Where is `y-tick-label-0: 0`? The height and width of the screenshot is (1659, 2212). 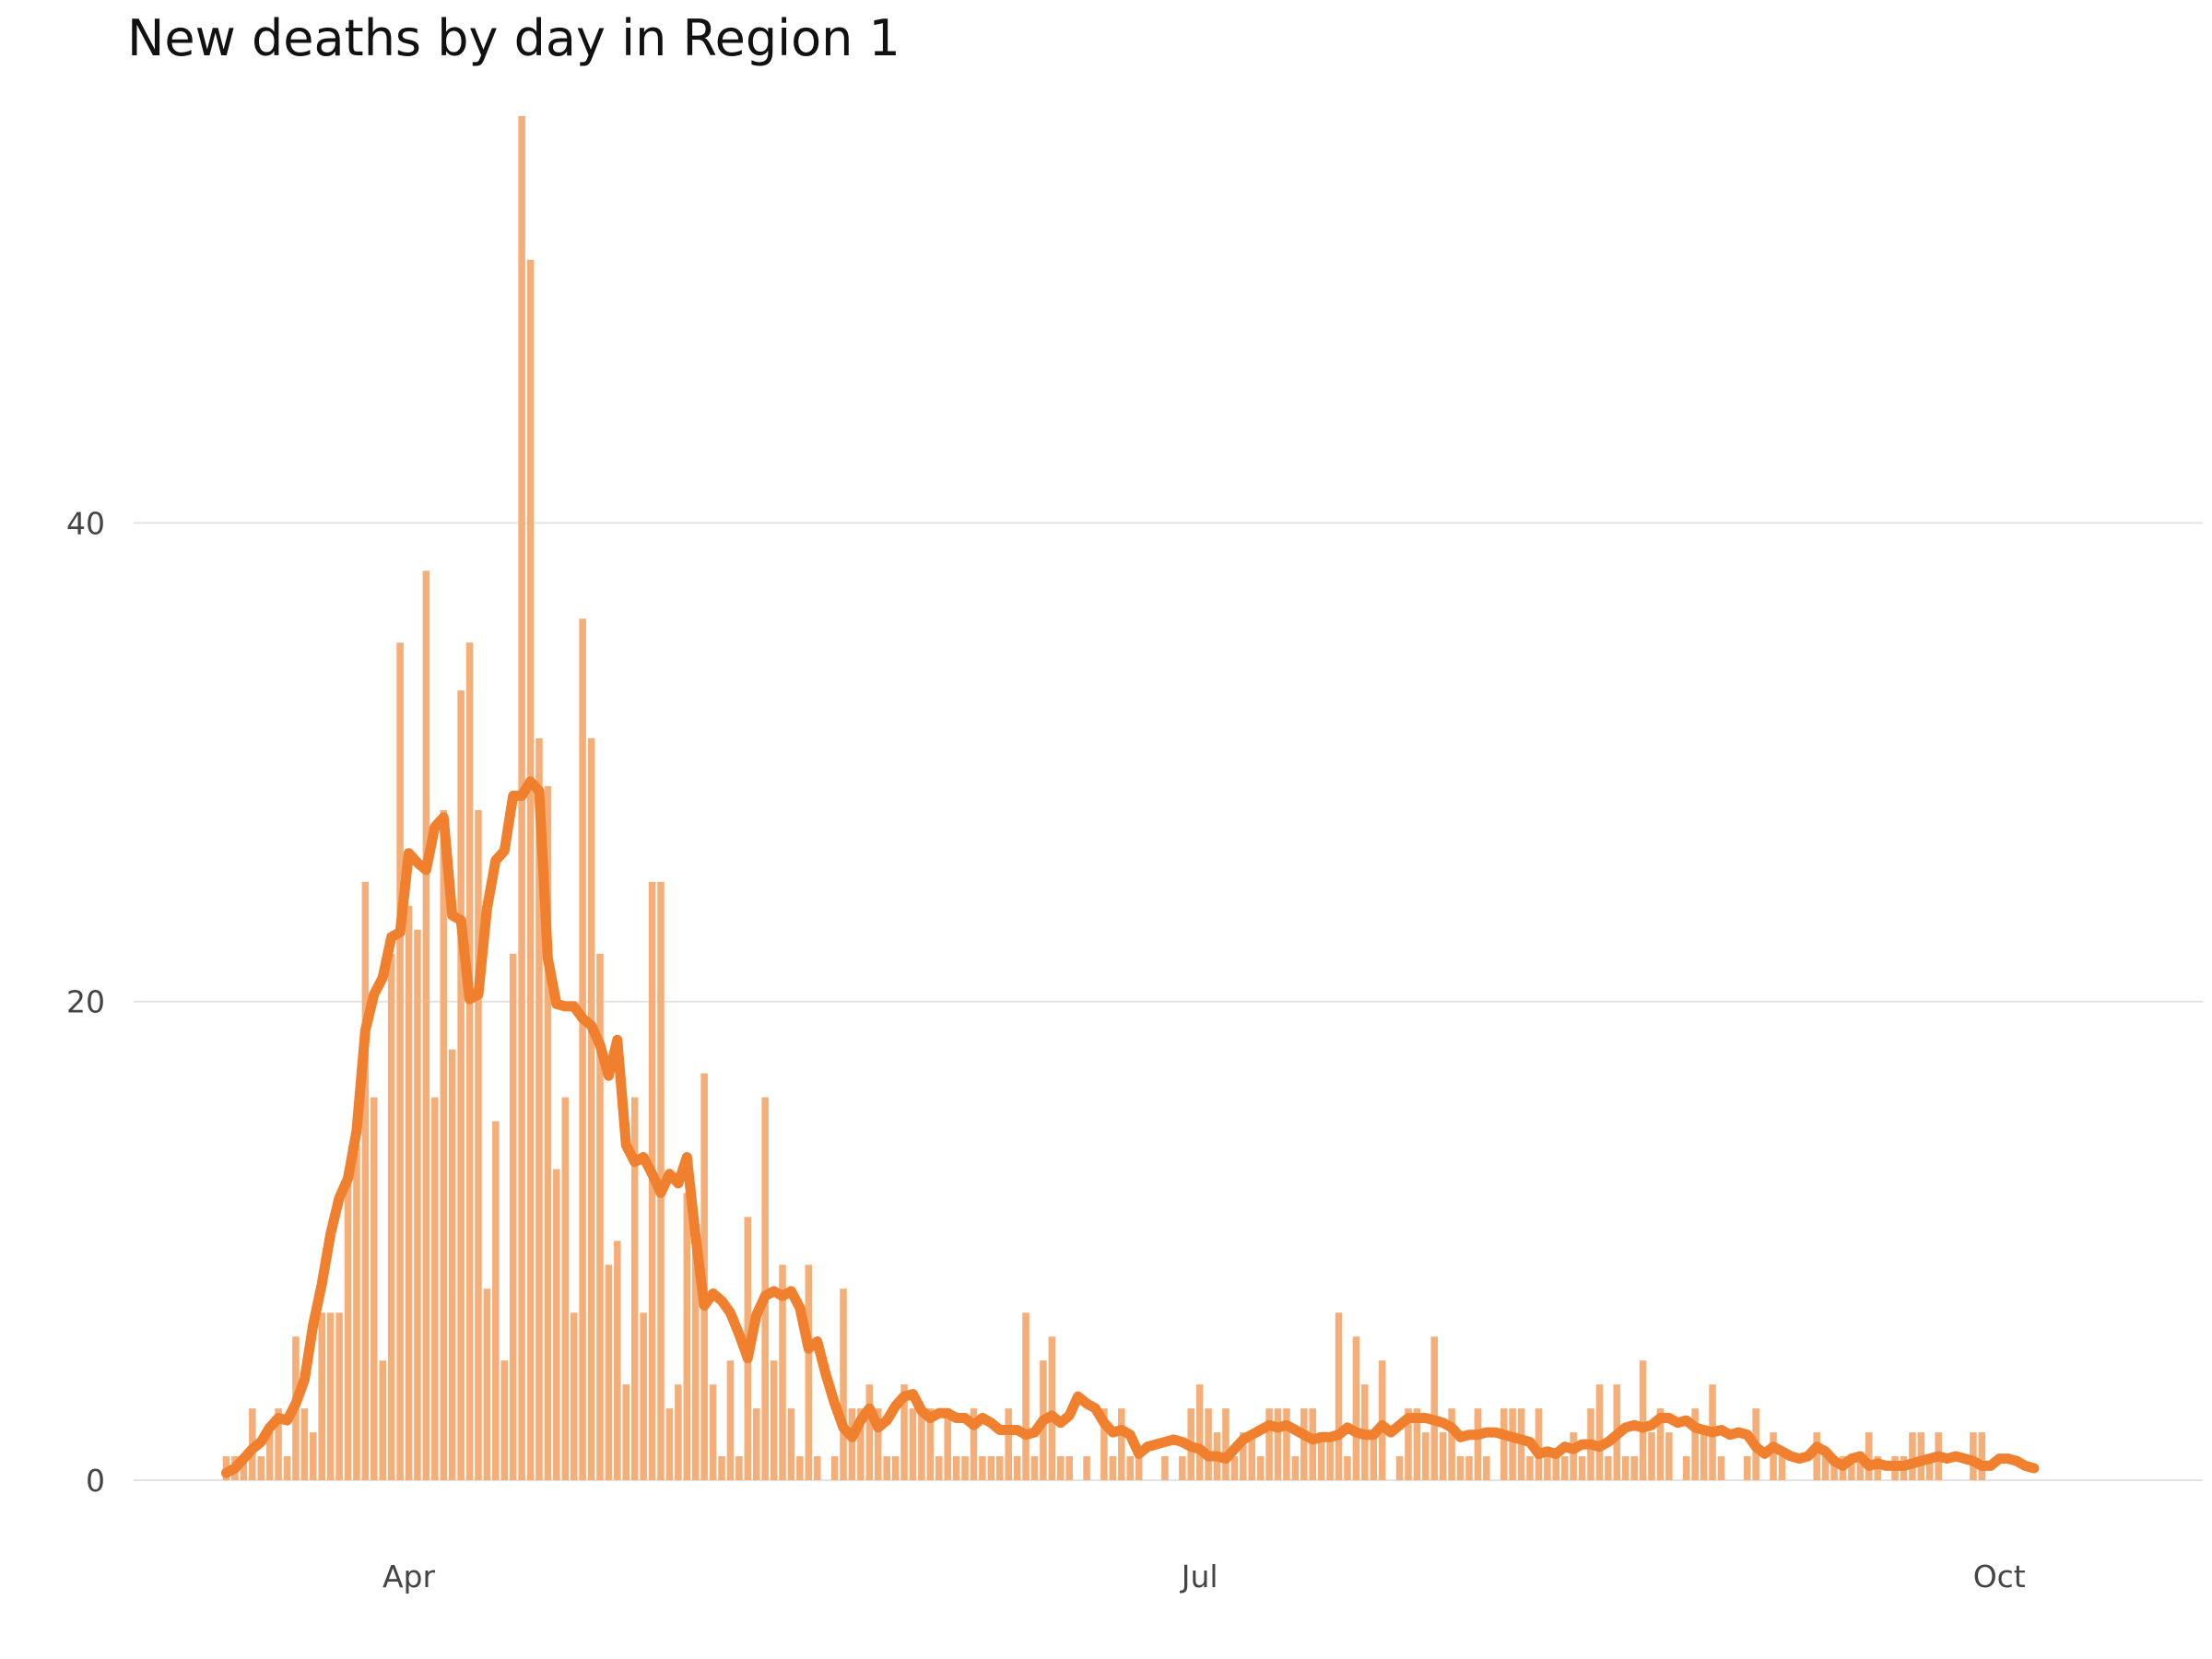 y-tick-label-0: 0 is located at coordinates (95, 1481).